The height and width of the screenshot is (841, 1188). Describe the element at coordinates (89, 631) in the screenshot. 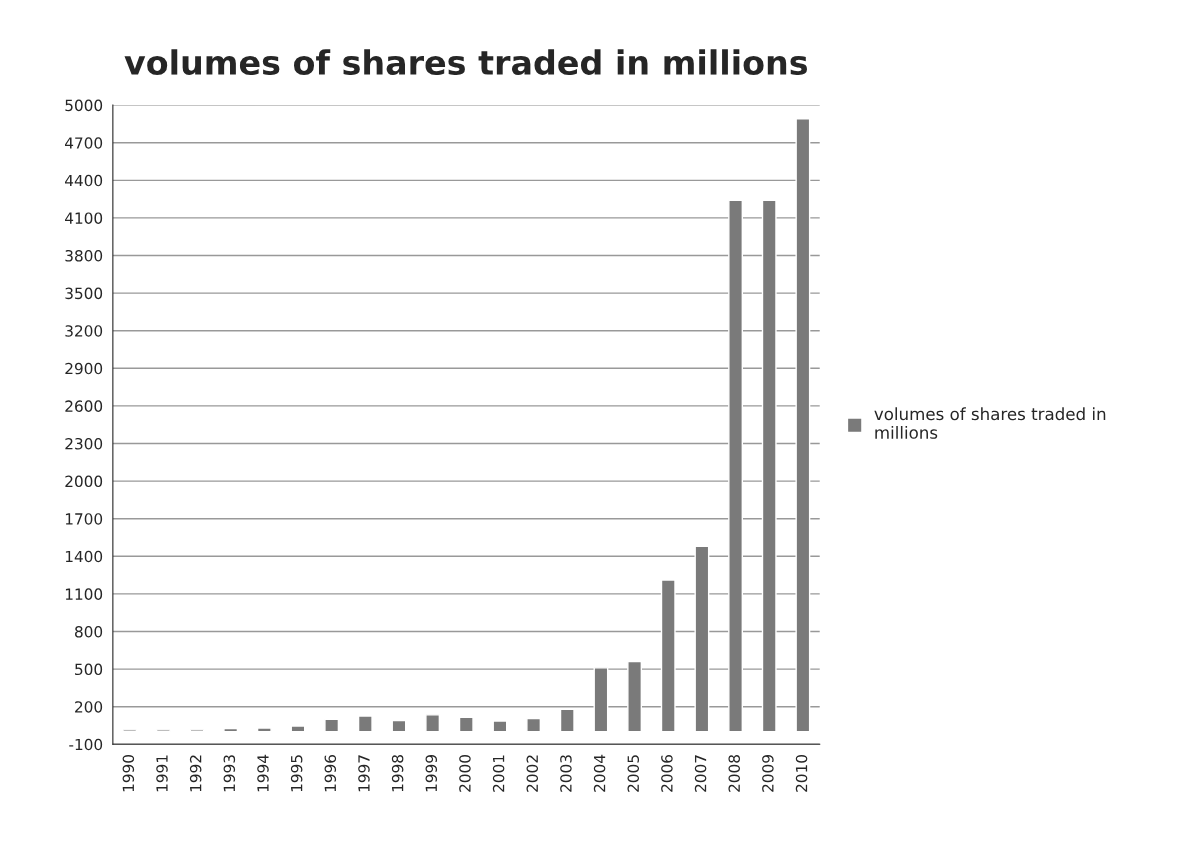

I see `y-tick-label: 800` at that location.